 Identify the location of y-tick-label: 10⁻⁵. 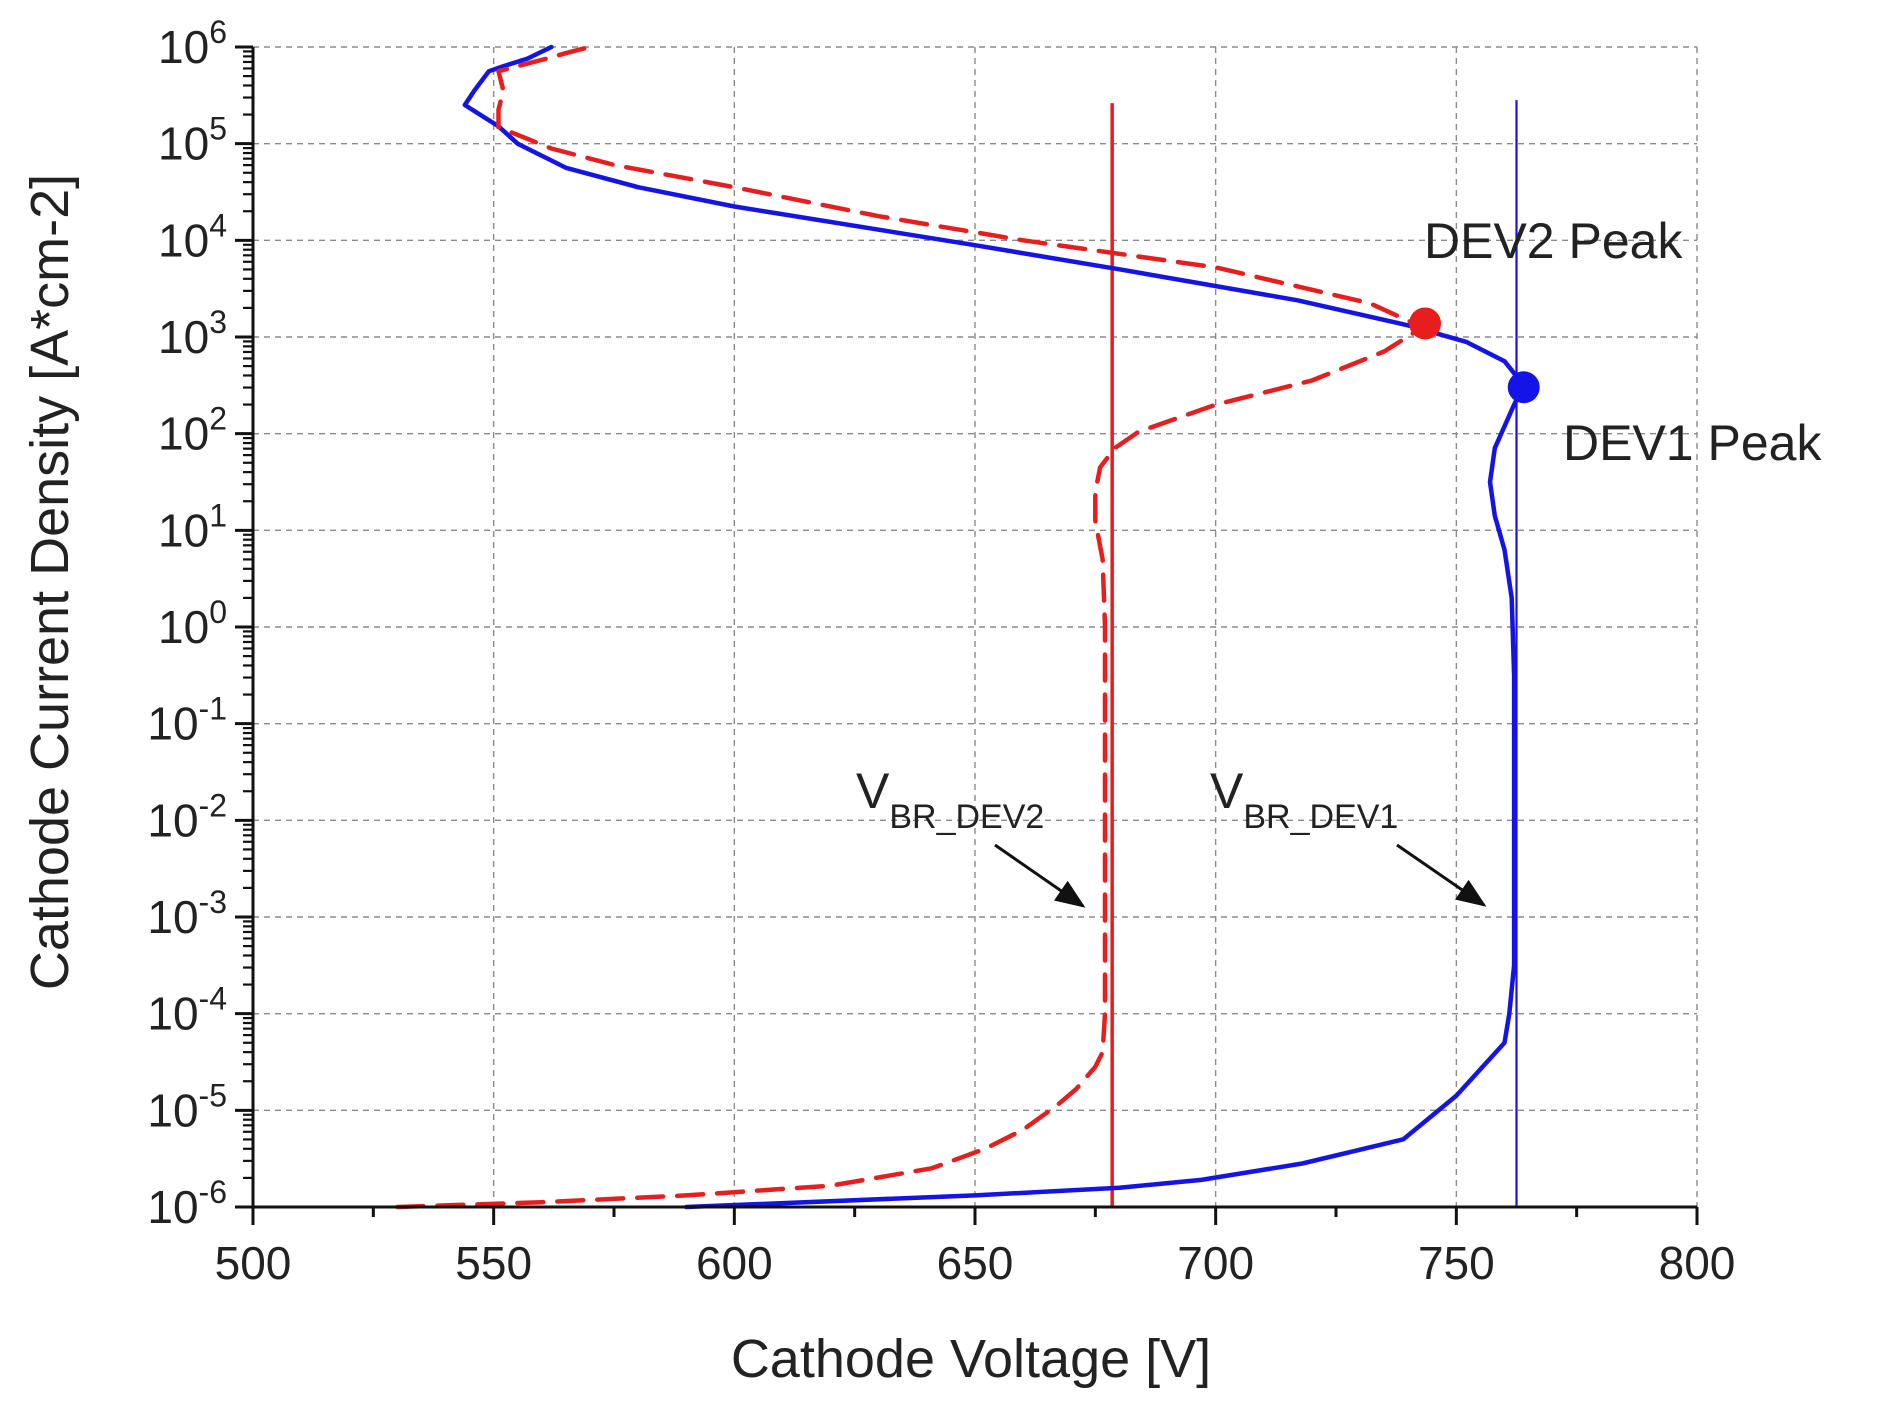
(187, 1106).